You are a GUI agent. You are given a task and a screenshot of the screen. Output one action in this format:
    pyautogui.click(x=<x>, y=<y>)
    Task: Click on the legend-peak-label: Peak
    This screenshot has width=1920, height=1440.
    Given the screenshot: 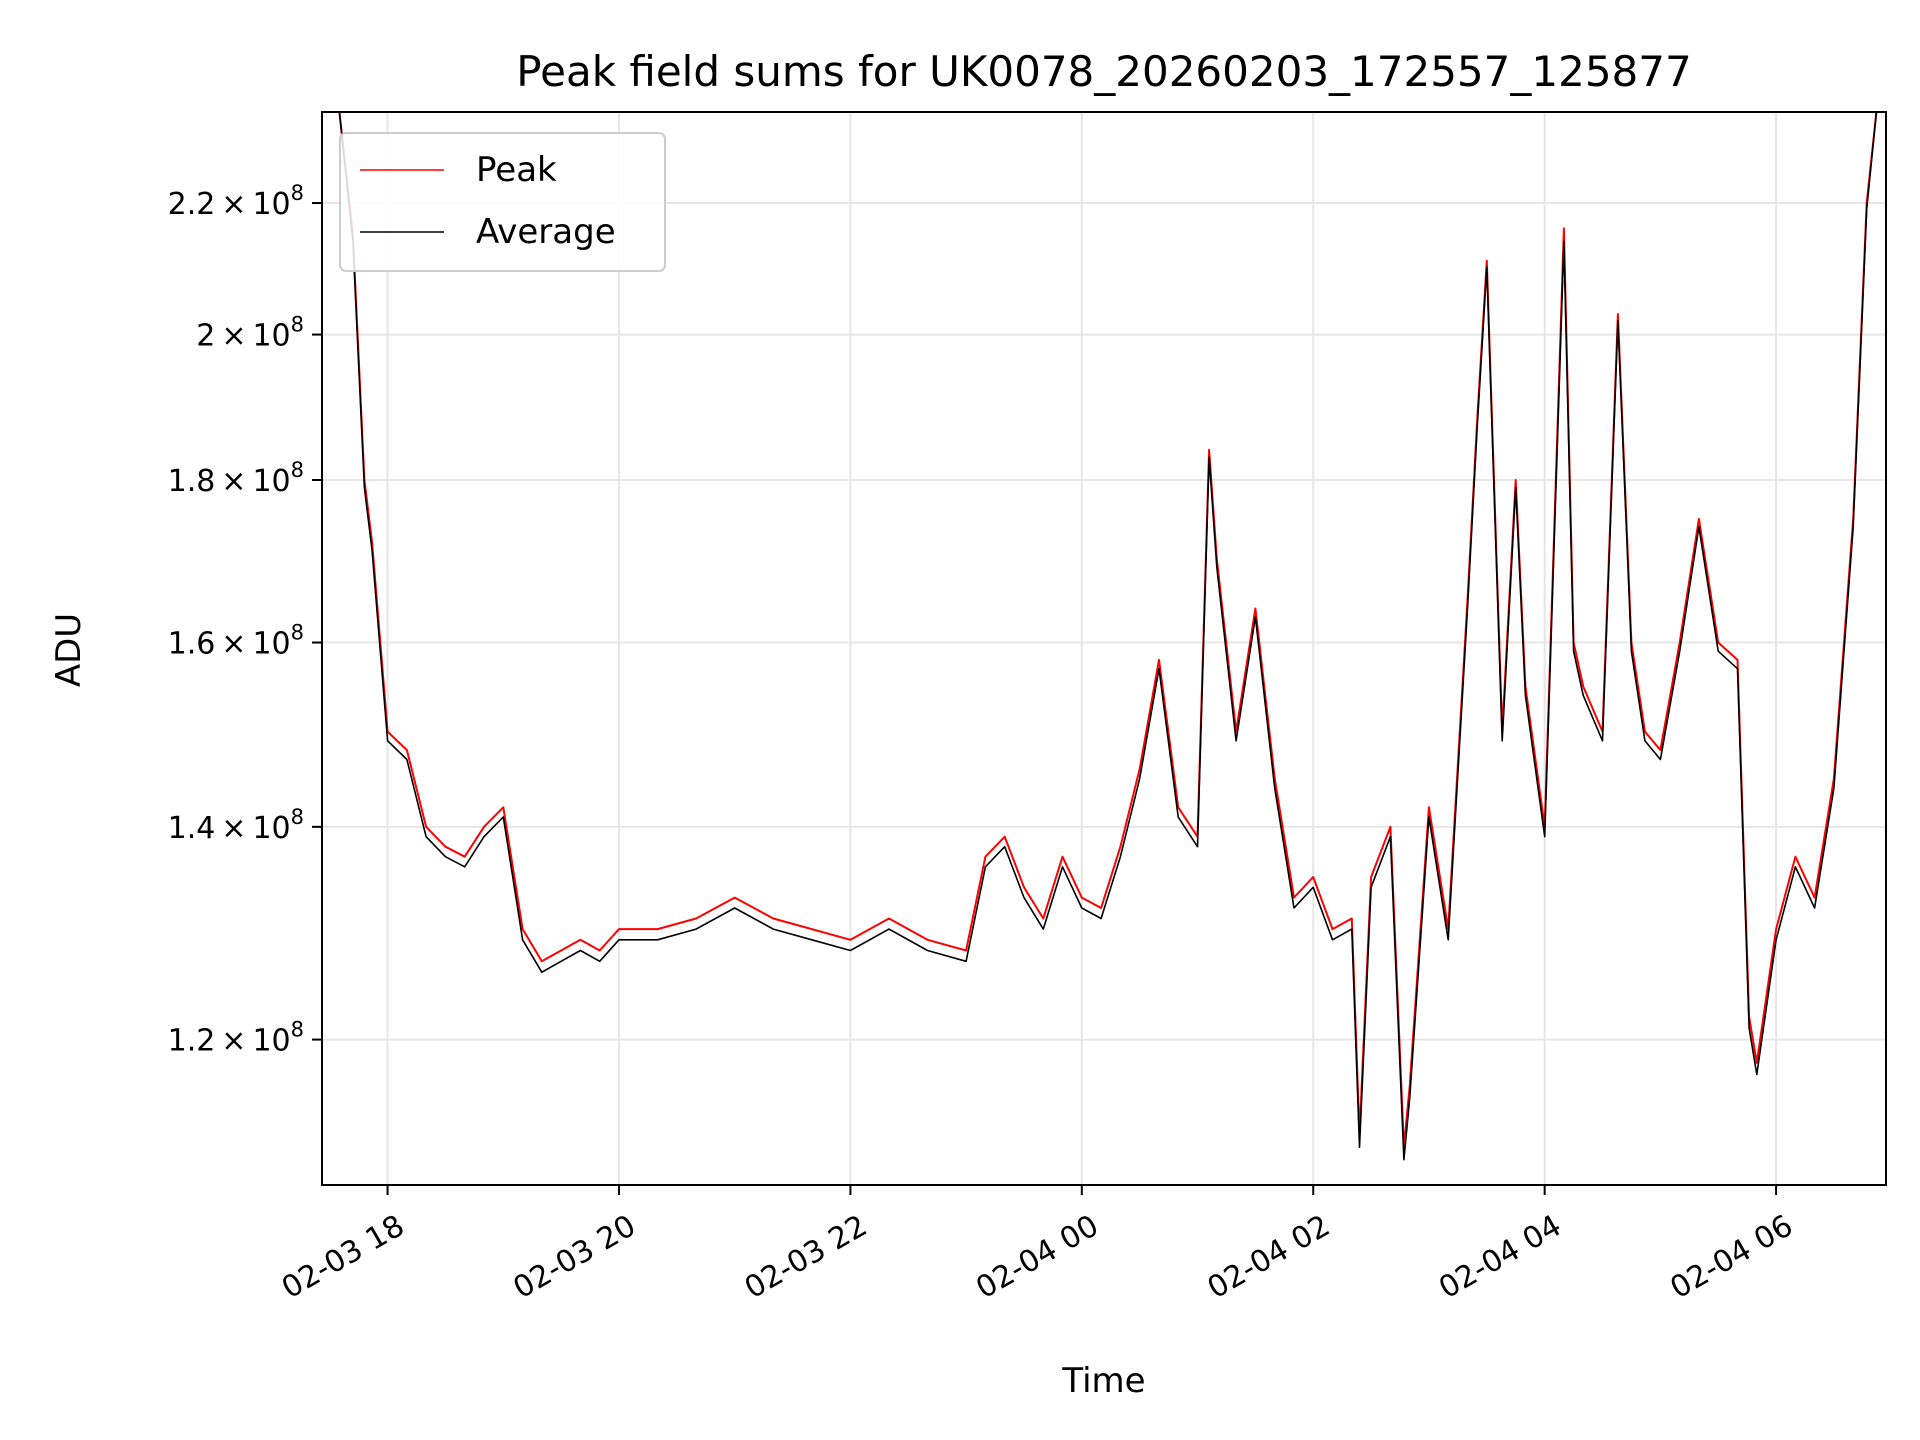 What is the action you would take?
    pyautogui.click(x=516, y=170)
    